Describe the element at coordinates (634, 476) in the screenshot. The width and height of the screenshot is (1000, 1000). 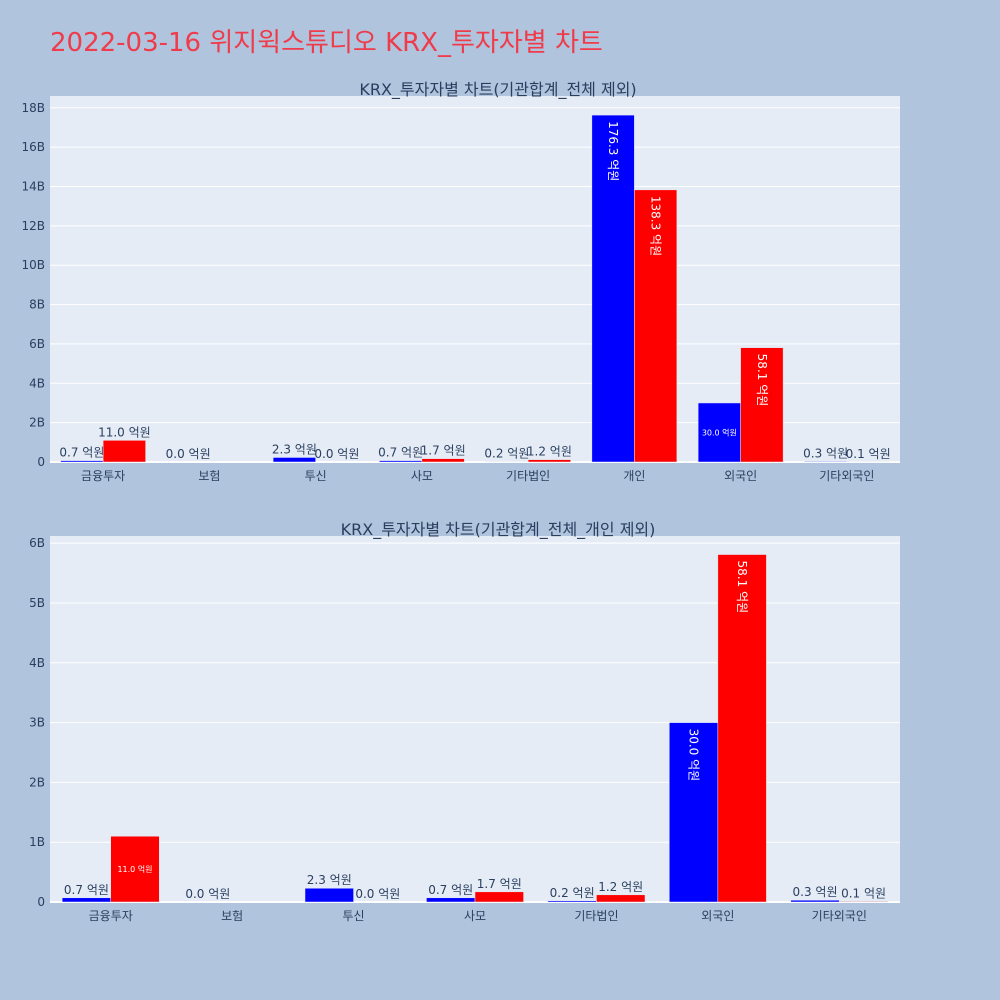
I see `x-tick-label: 개인` at that location.